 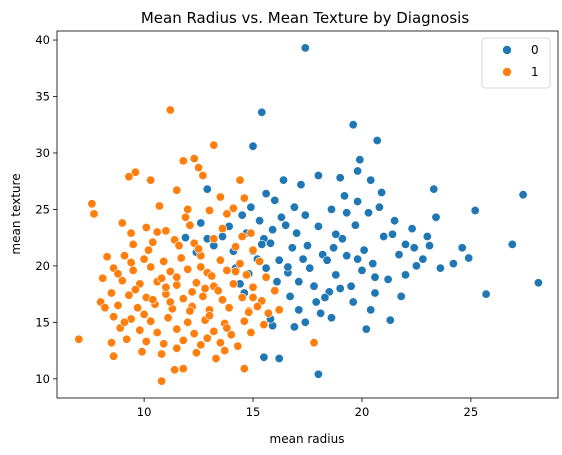 What do you see at coordinates (16, 213) in the screenshot?
I see `y-axis-label: mean texture` at bounding box center [16, 213].